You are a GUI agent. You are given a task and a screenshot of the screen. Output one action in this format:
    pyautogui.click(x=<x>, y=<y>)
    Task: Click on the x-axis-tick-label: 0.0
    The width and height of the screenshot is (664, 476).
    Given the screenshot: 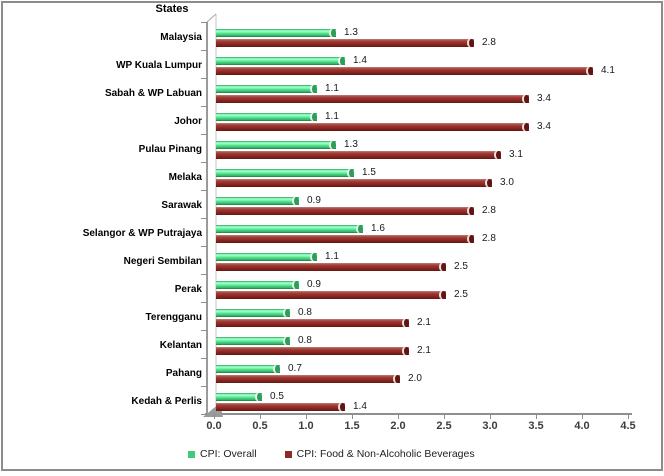 What is the action you would take?
    pyautogui.click(x=214, y=426)
    